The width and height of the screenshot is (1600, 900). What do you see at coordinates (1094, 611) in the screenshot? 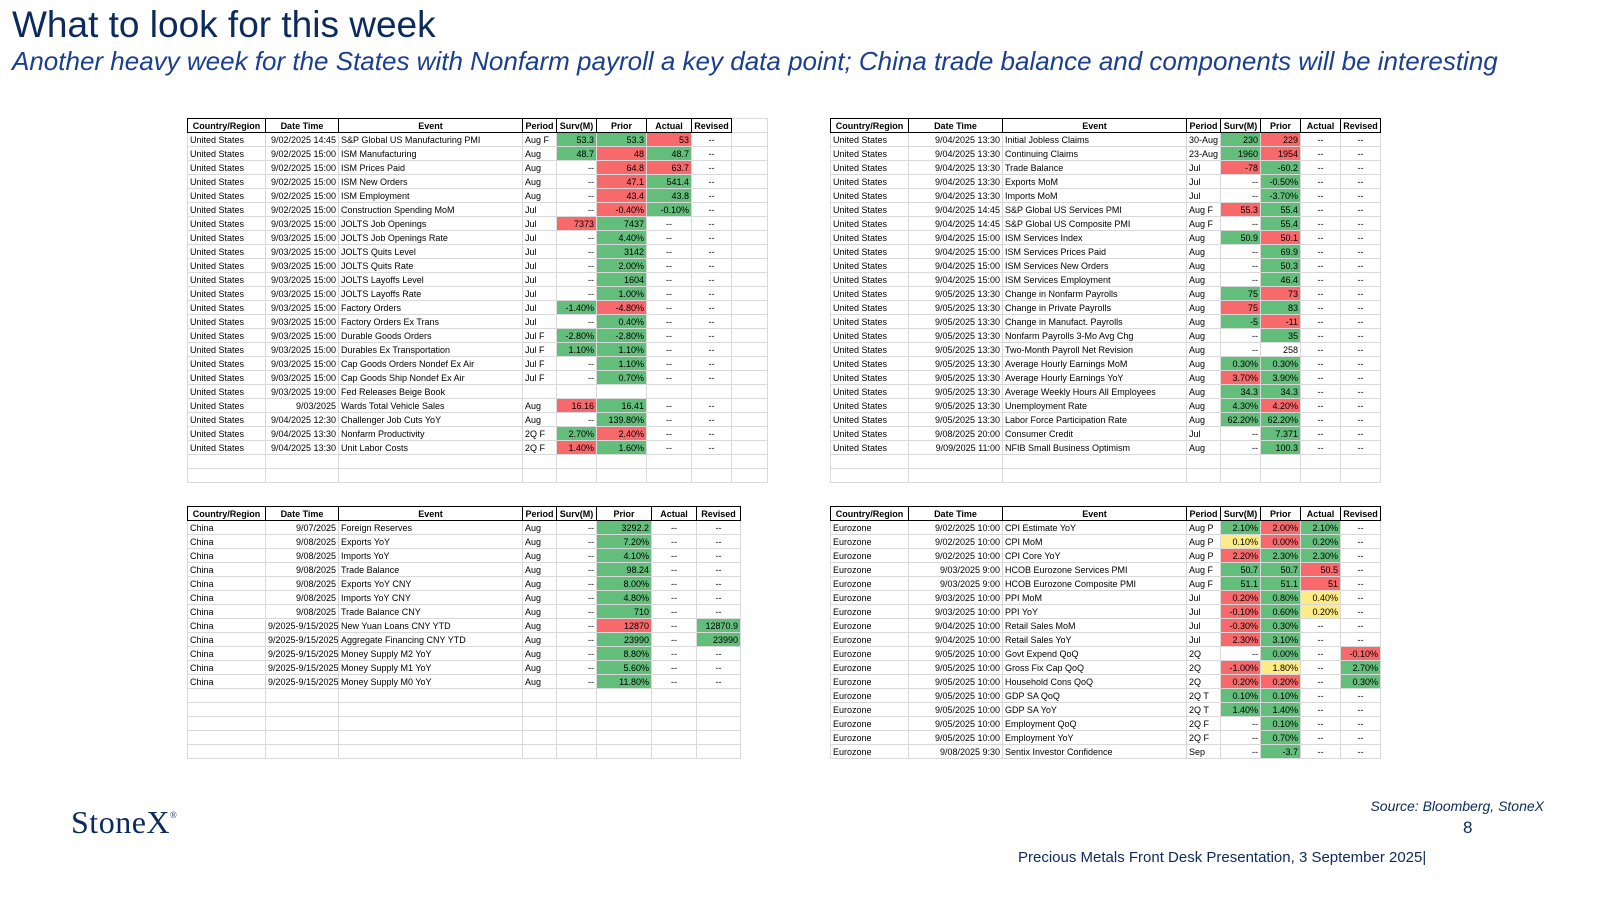
I see `cell-event: PPI YoY` at bounding box center [1094, 611].